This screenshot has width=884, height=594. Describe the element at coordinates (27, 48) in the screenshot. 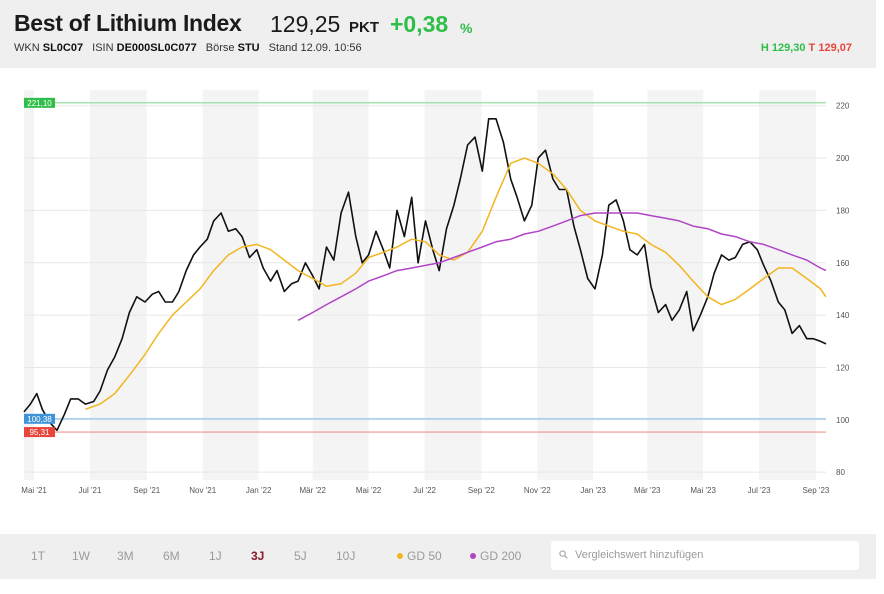

I see `wkn-label: WKN` at that location.